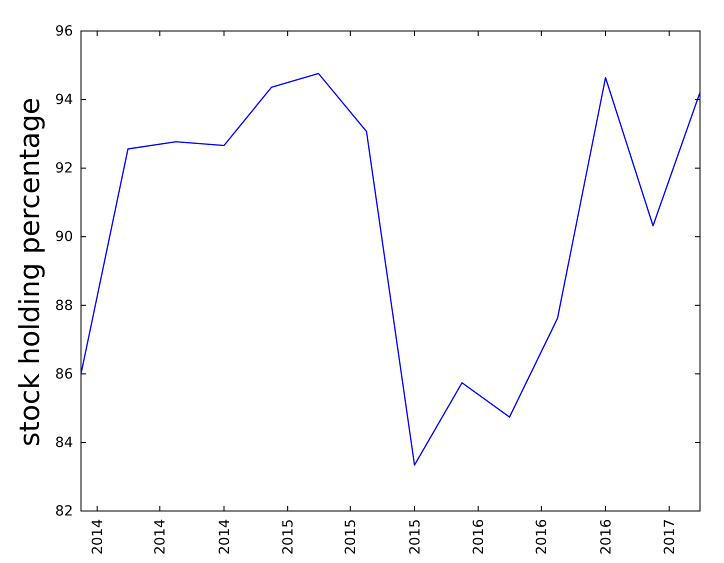 This screenshot has width=724, height=563. I want to click on y-tick-label: 94, so click(64, 100).